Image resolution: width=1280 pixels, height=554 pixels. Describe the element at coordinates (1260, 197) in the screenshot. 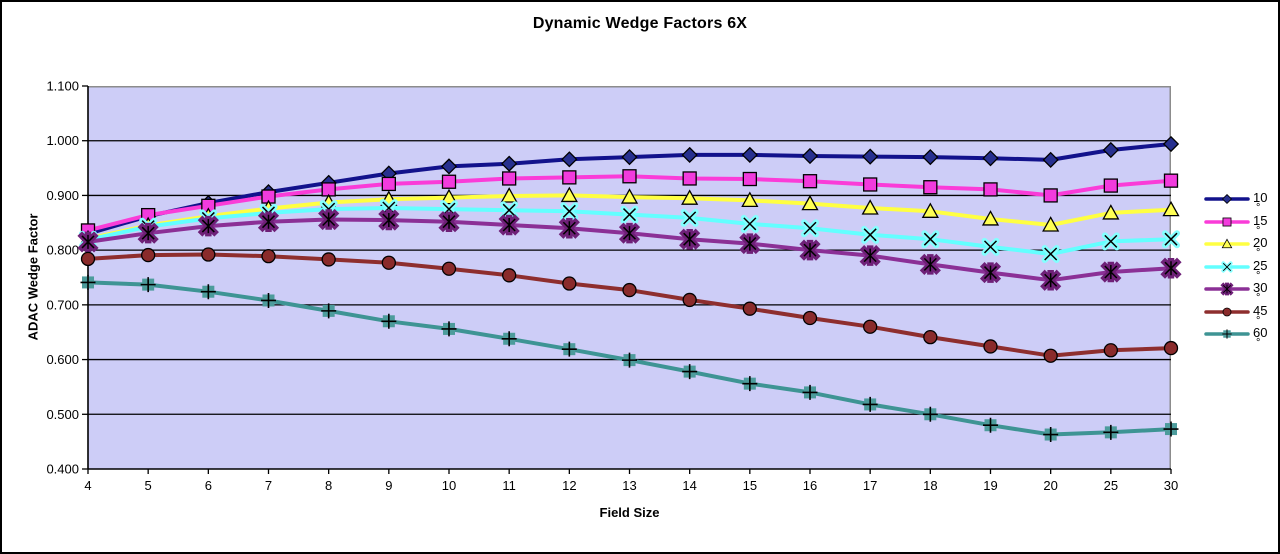

I see `legend-label-number: 10` at that location.